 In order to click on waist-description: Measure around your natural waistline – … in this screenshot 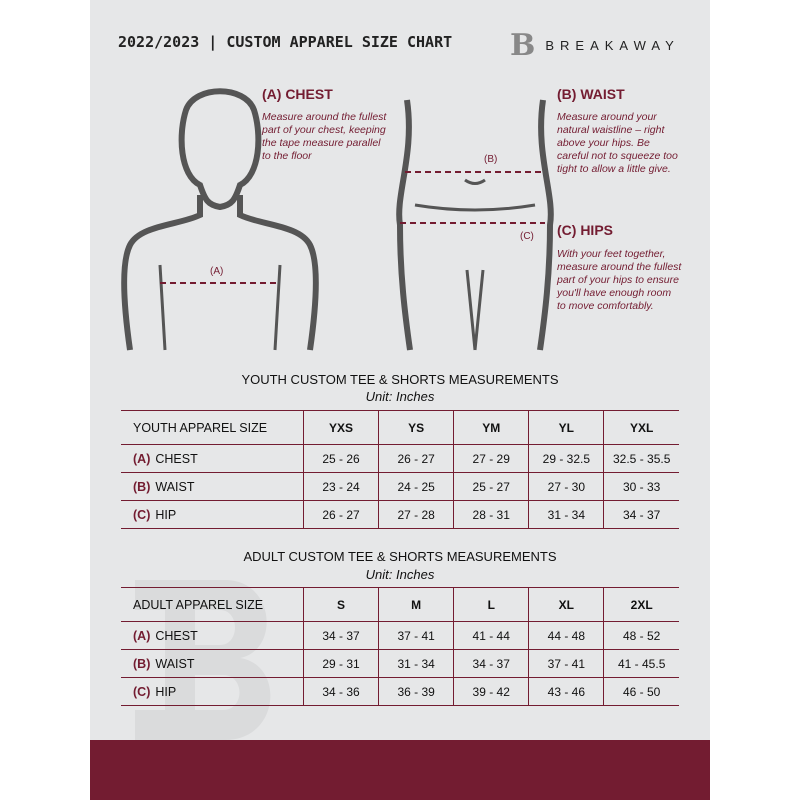, I will do `click(617, 143)`.